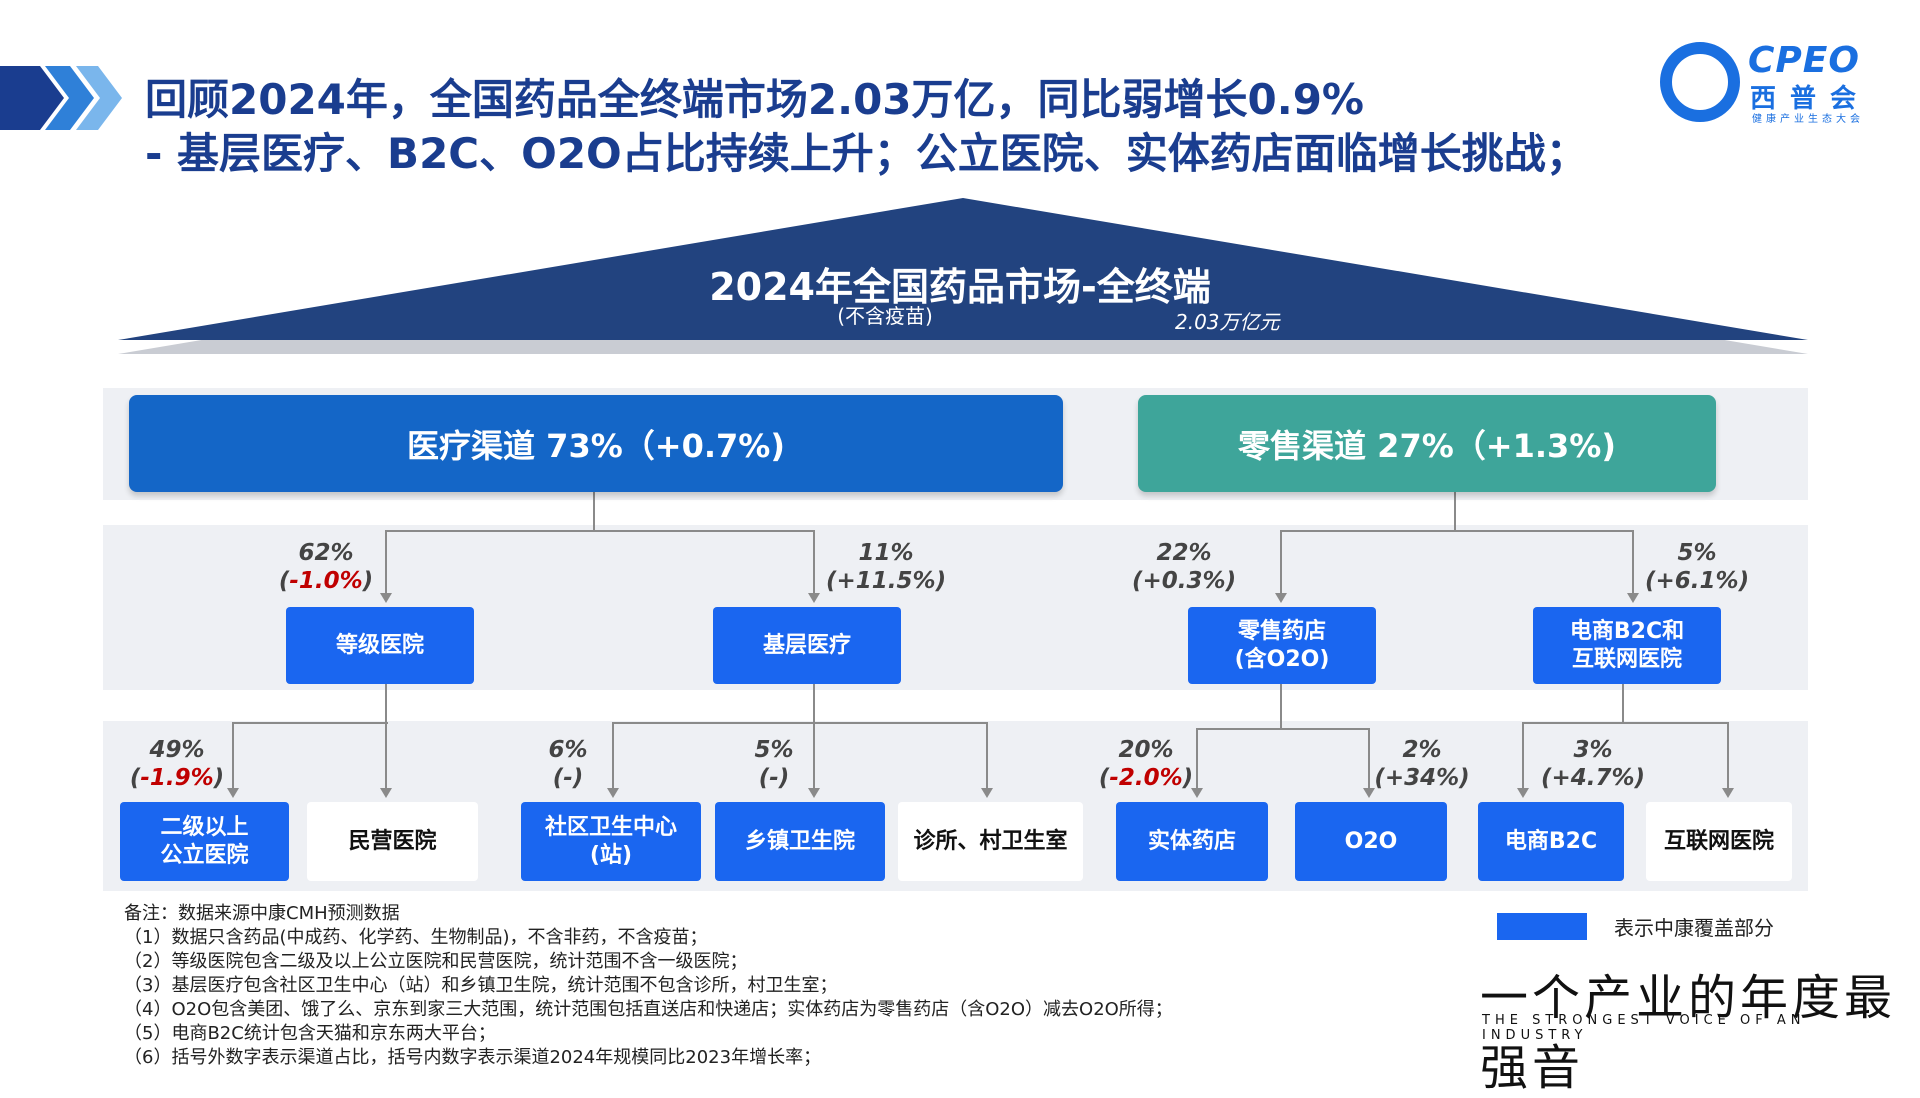 The width and height of the screenshot is (1920, 1098). I want to click on physical-pharmacy-box: 实体药店, so click(1192, 841).